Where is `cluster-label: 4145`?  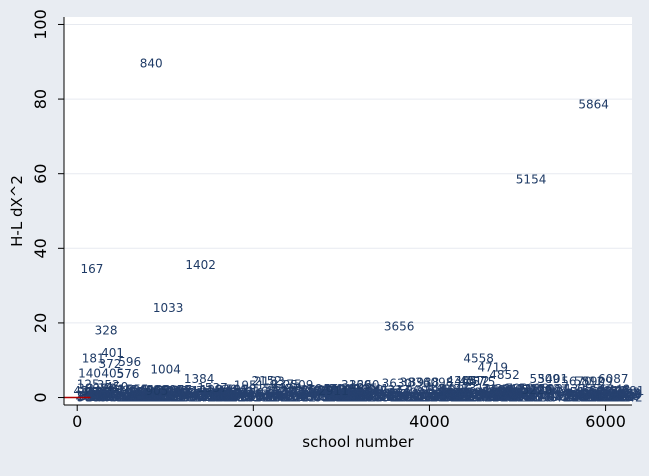 cluster-label: 4145 is located at coordinates (153, 396).